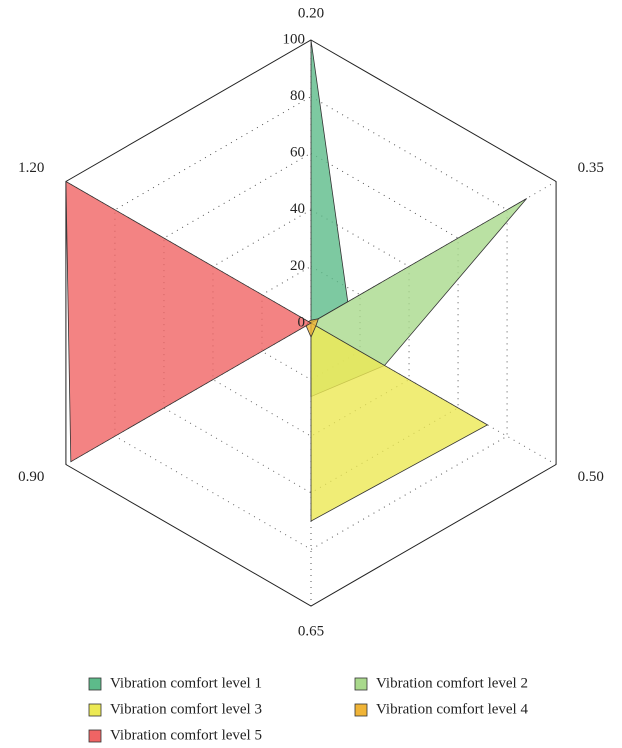  What do you see at coordinates (591, 477) in the screenshot?
I see `axis-label: 0.50` at bounding box center [591, 477].